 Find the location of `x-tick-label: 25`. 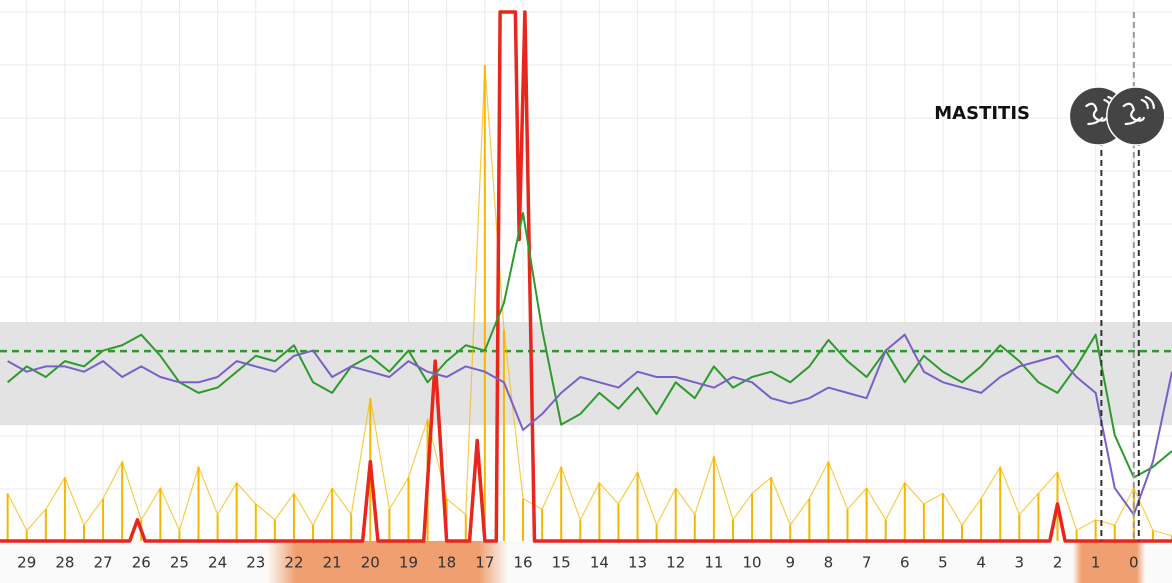

x-tick-label: 25 is located at coordinates (179, 563).